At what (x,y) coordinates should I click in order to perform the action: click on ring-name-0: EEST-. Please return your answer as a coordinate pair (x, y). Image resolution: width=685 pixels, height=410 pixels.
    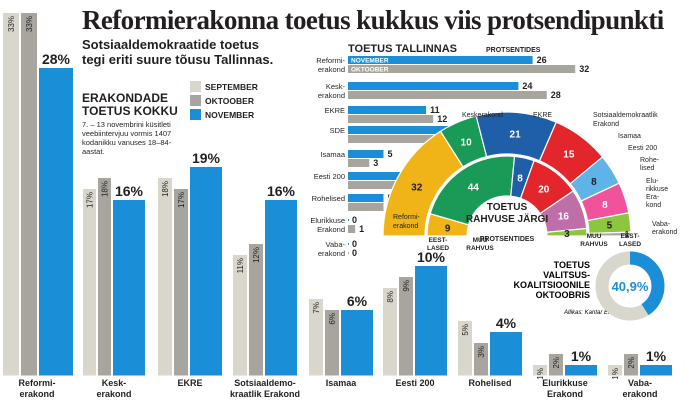
    Looking at the image, I should click on (438, 240).